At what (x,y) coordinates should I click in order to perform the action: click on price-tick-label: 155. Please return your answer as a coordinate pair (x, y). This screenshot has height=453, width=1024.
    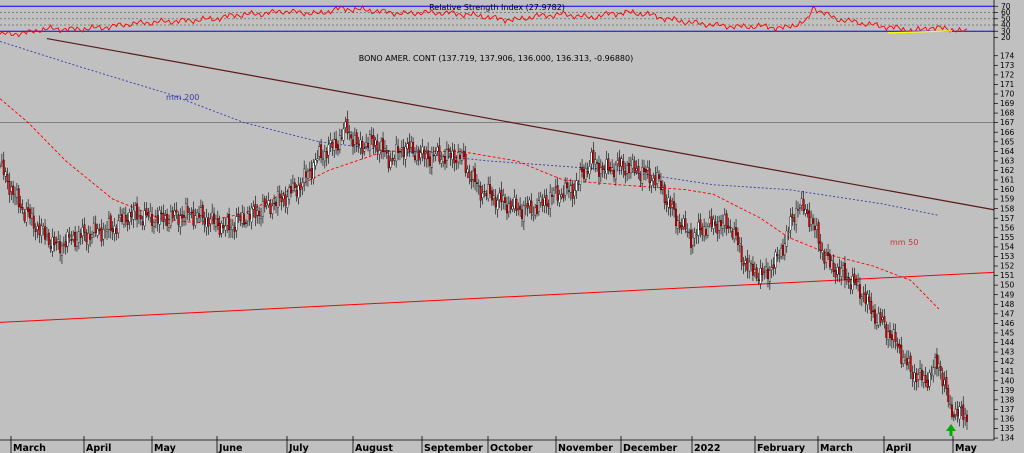
    Looking at the image, I should click on (1007, 237).